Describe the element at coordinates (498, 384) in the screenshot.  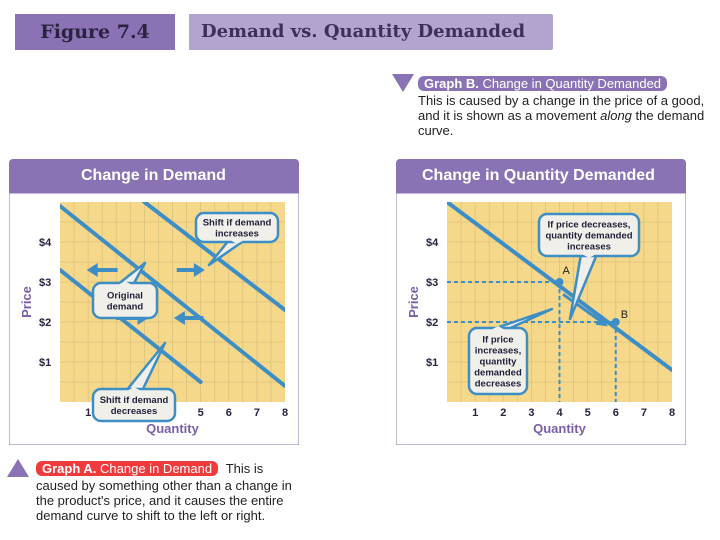
I see `callout-price-increase-text: decreases` at that location.